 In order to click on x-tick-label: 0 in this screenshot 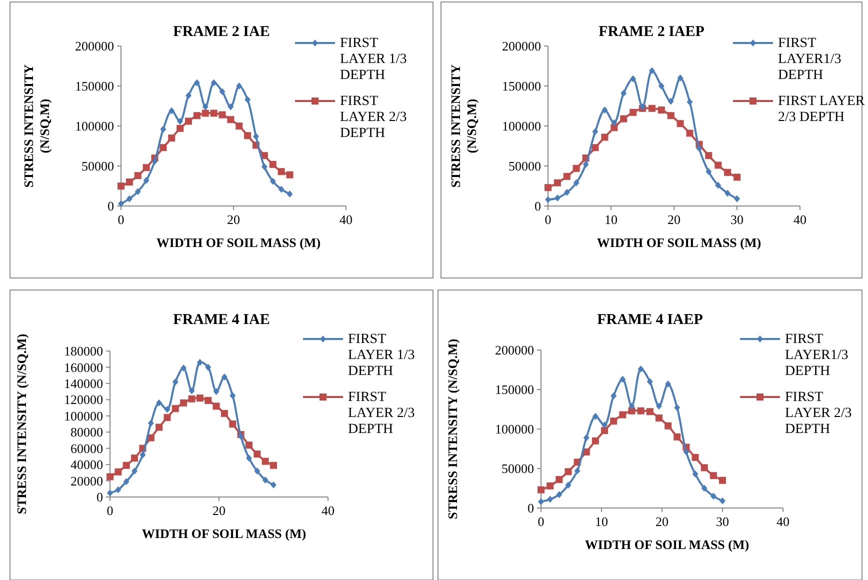, I will do `click(121, 219)`.